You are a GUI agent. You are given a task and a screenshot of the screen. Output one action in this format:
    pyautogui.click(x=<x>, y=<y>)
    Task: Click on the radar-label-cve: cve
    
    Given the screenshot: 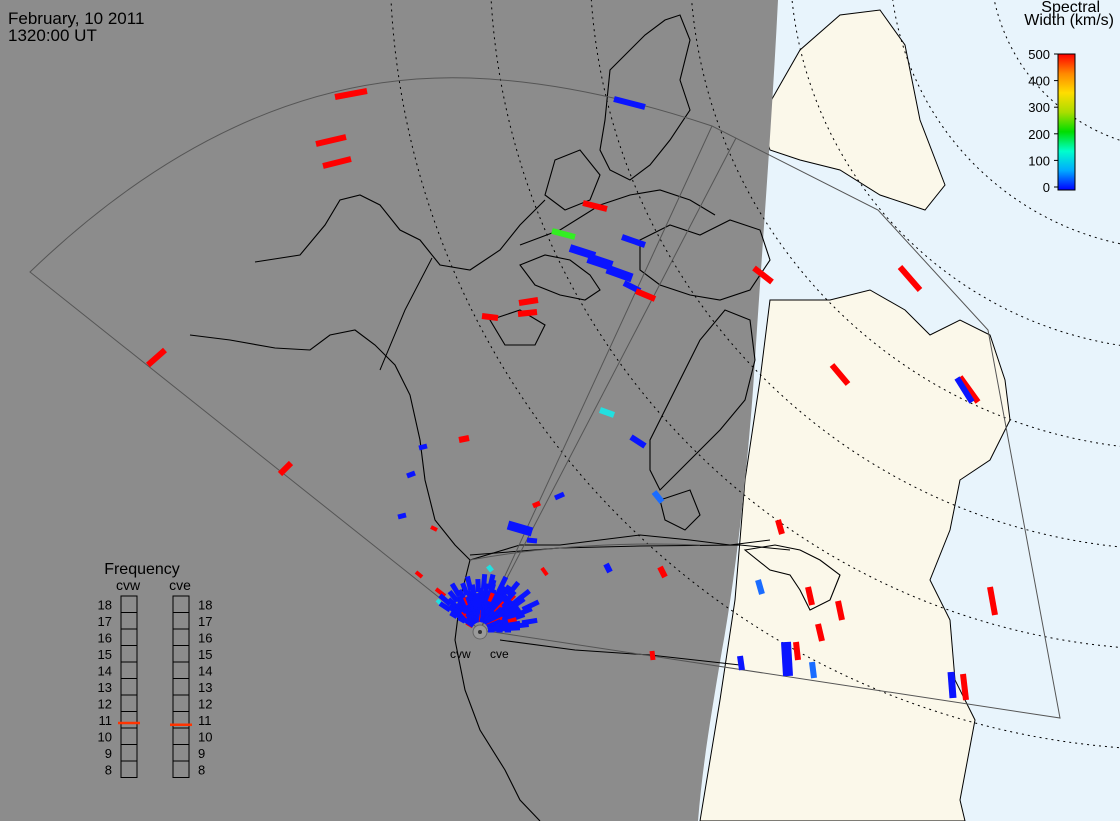 What is the action you would take?
    pyautogui.click(x=499, y=654)
    